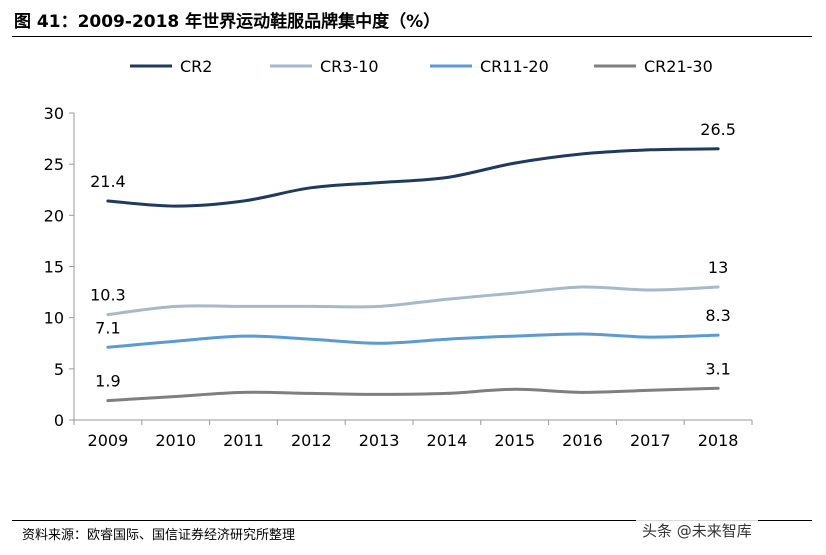 The width and height of the screenshot is (826, 555). What do you see at coordinates (717, 368) in the screenshot?
I see `data-label-cr21-30: 3.1` at bounding box center [717, 368].